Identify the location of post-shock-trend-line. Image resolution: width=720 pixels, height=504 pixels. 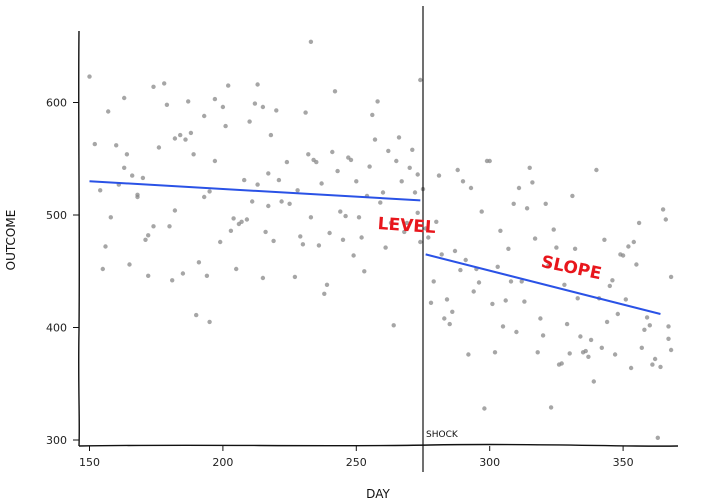
(543, 284).